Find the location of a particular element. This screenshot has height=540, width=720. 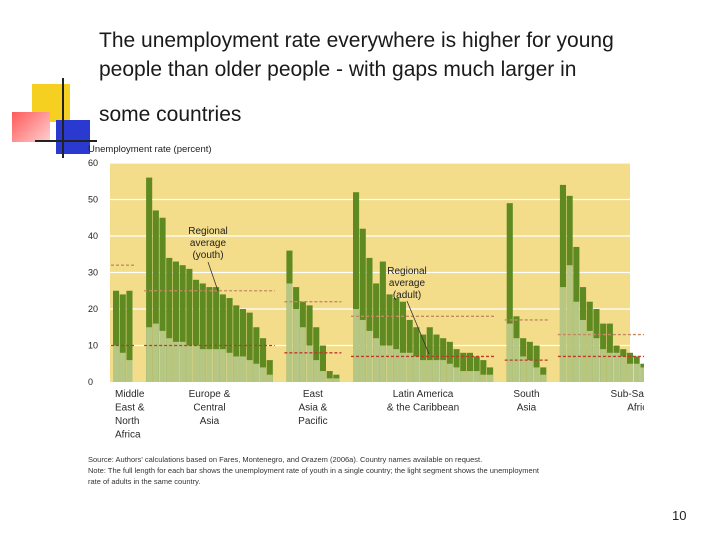

region-label: East is located at coordinates (313, 394).